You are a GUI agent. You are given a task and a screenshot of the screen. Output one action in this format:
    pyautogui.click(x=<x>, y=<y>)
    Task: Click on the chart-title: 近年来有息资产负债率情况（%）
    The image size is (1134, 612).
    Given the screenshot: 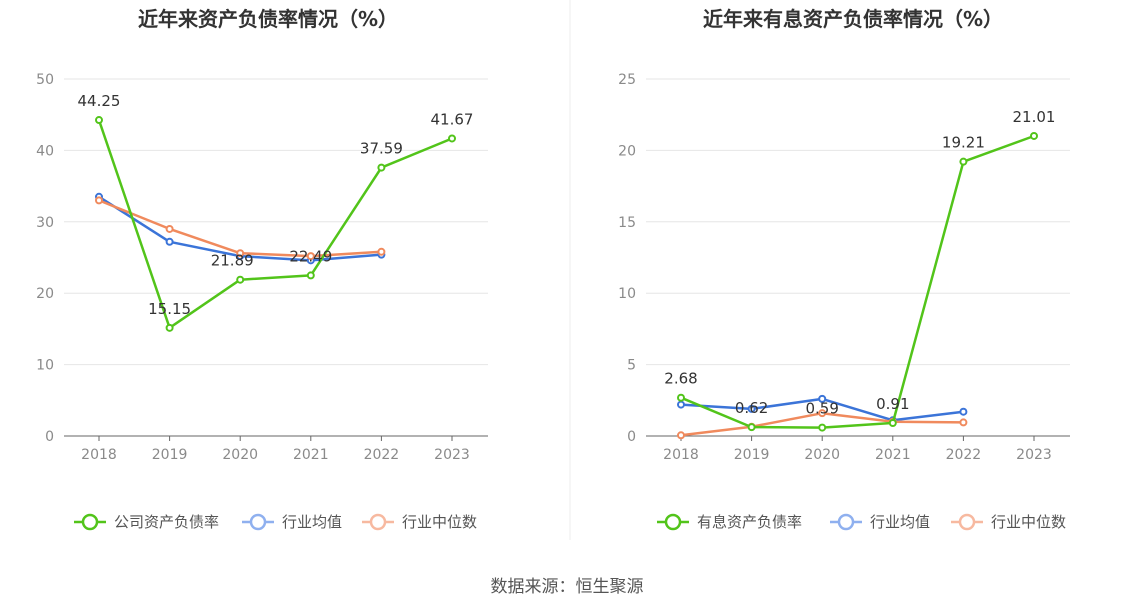 What is the action you would take?
    pyautogui.click(x=853, y=19)
    